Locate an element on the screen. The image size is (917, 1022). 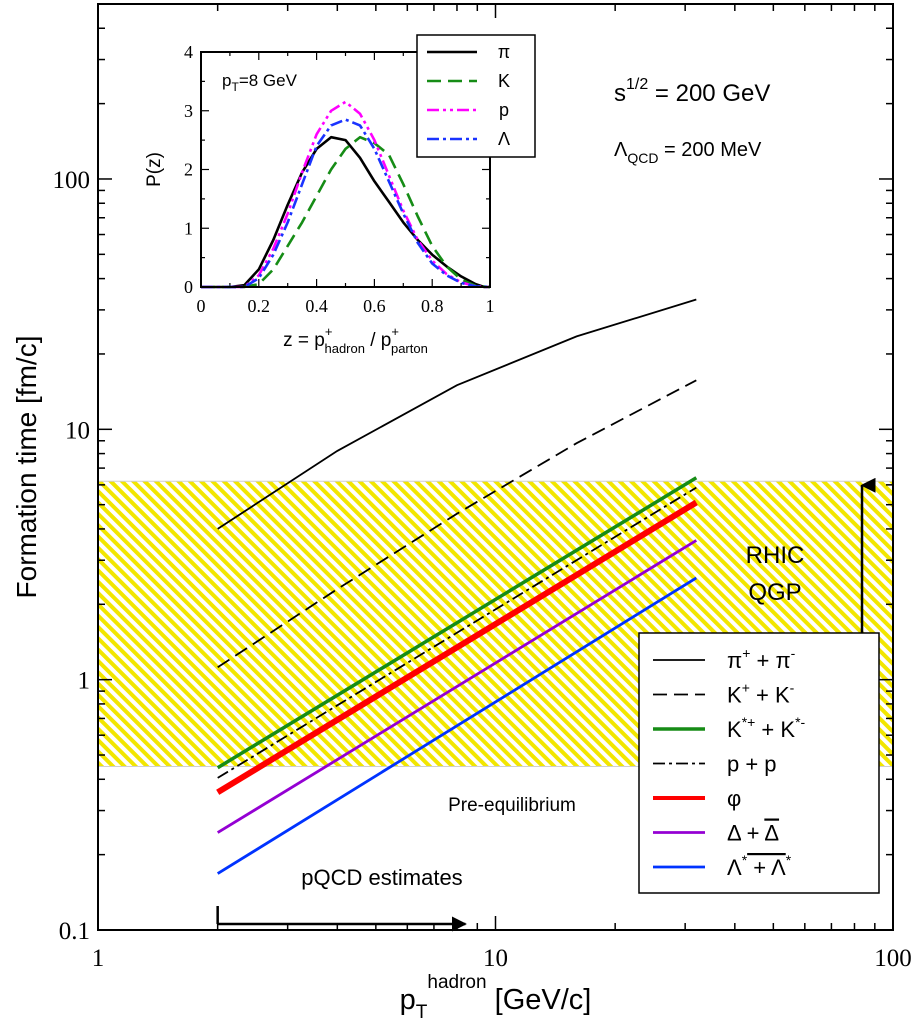
pqcd-estimates-label: pQCD estimates is located at coordinates (381, 877).